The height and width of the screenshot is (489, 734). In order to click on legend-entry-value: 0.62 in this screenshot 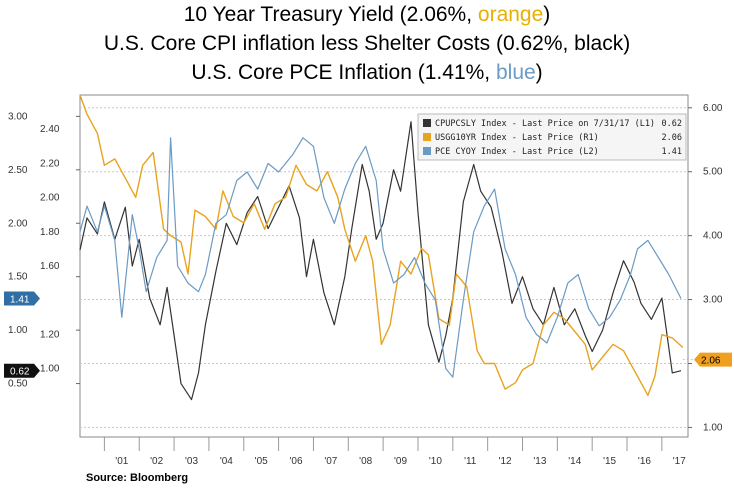, I will do `click(672, 124)`.